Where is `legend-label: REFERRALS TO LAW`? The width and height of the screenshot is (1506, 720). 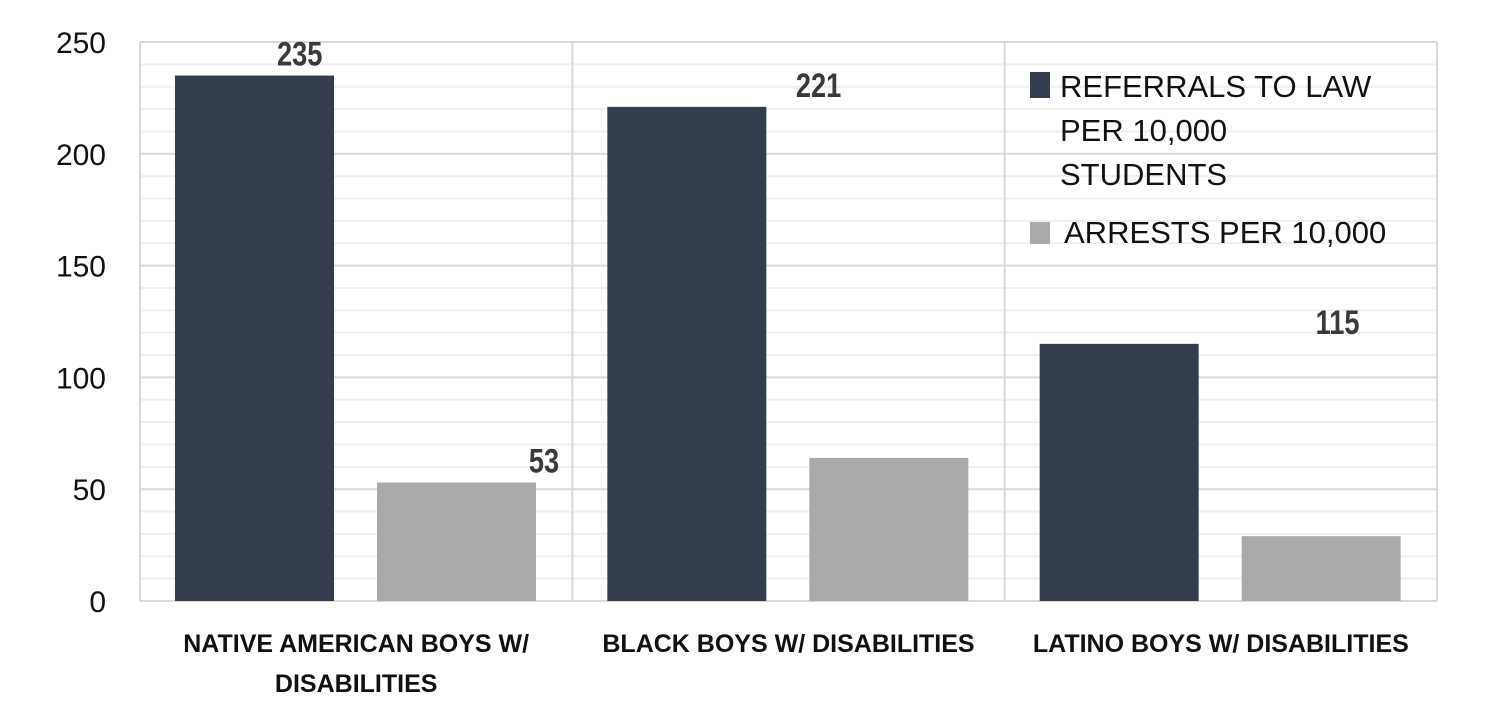 legend-label: REFERRALS TO LAW is located at coordinates (1216, 86).